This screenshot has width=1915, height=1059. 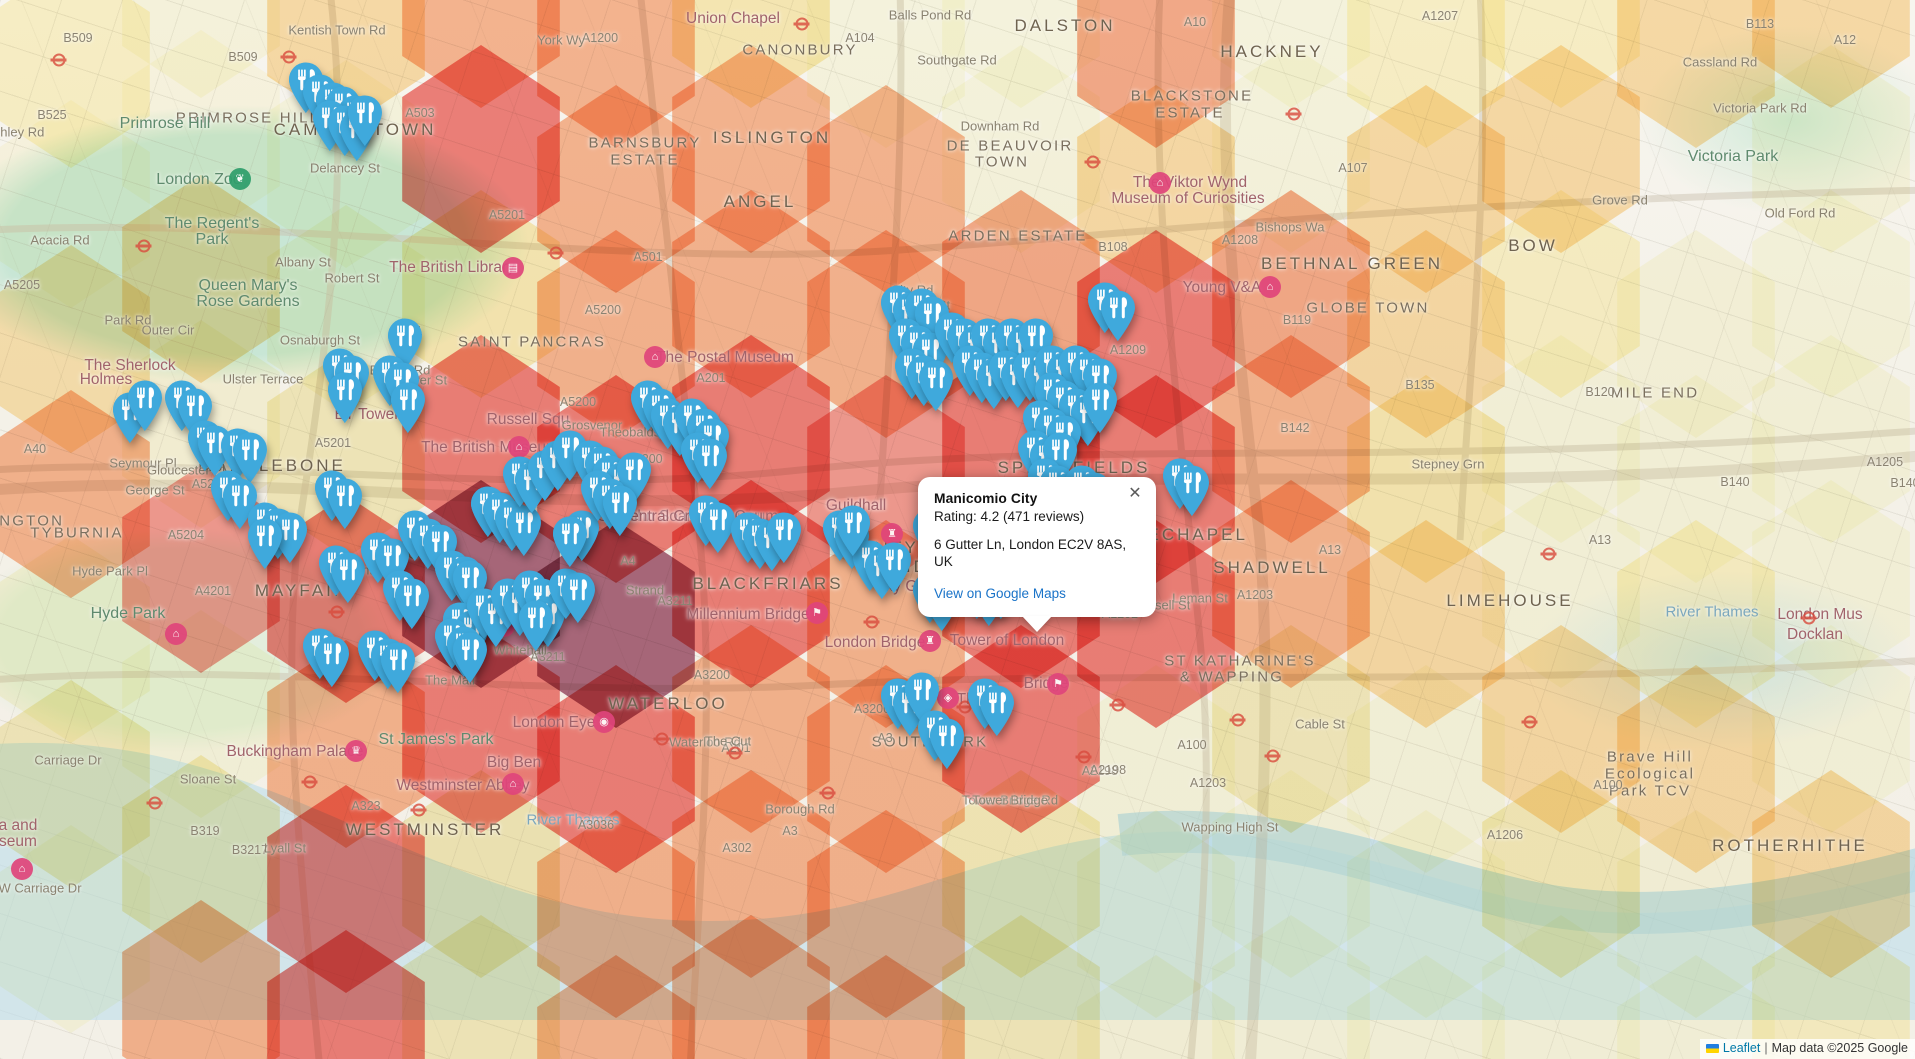 I want to click on bridge-icon: ⚑, so click(x=817, y=613).